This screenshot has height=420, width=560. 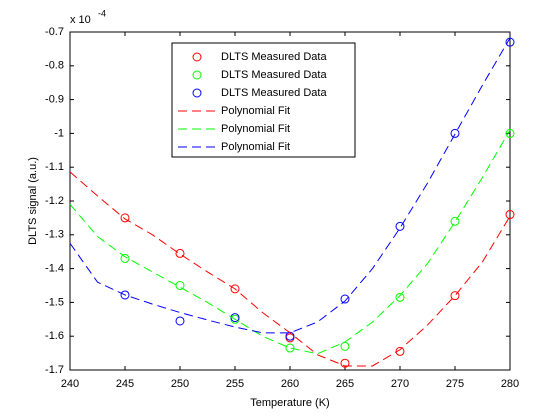 What do you see at coordinates (80, 20) in the screenshot?
I see `y-scale-base: x 10` at bounding box center [80, 20].